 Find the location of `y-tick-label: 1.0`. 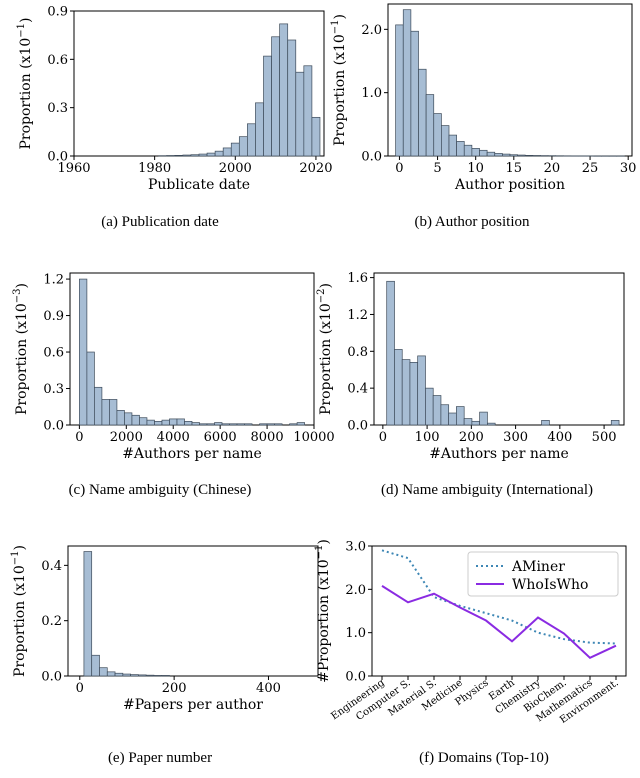

y-tick-label: 1.0 is located at coordinates (355, 633).